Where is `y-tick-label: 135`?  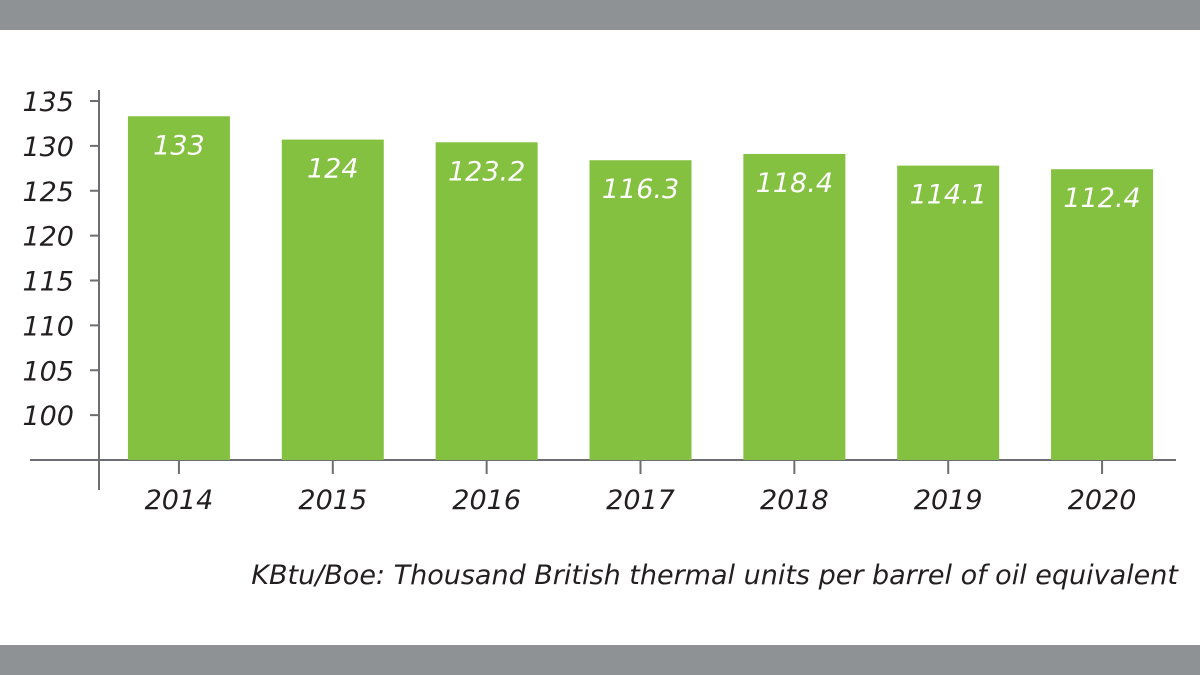
y-tick-label: 135 is located at coordinates (48, 102).